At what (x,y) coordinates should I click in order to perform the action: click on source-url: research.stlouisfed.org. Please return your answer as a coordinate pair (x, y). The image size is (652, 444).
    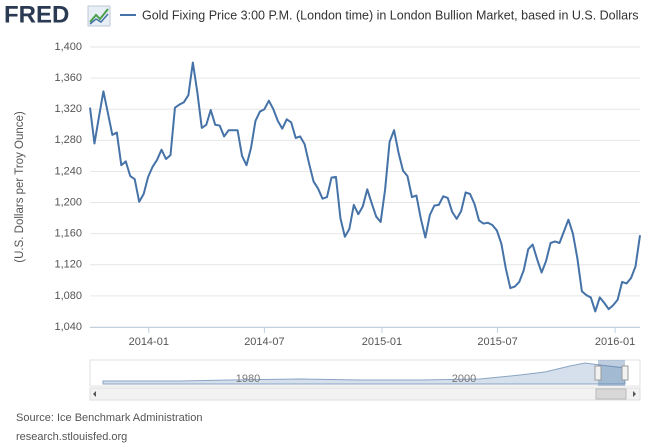
    Looking at the image, I should click on (71, 437).